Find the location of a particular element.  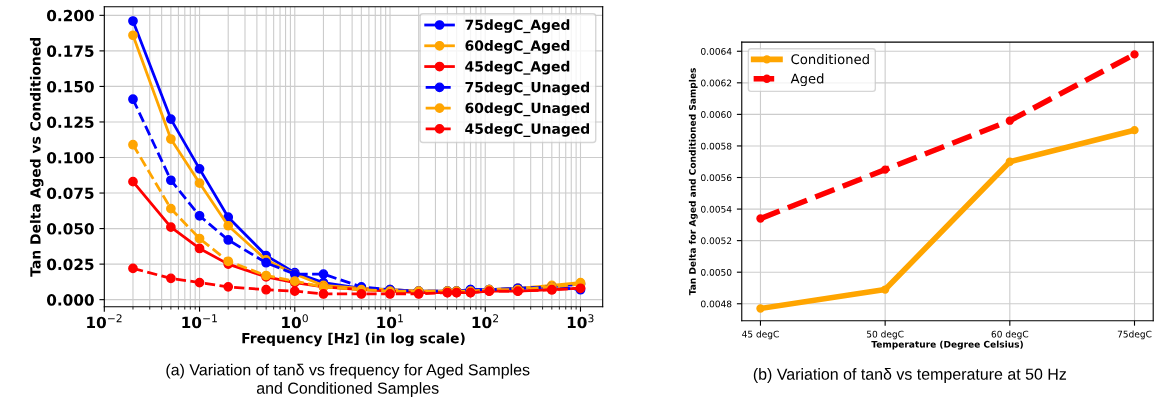

y-tick-label: 0.0054 is located at coordinates (716, 209).